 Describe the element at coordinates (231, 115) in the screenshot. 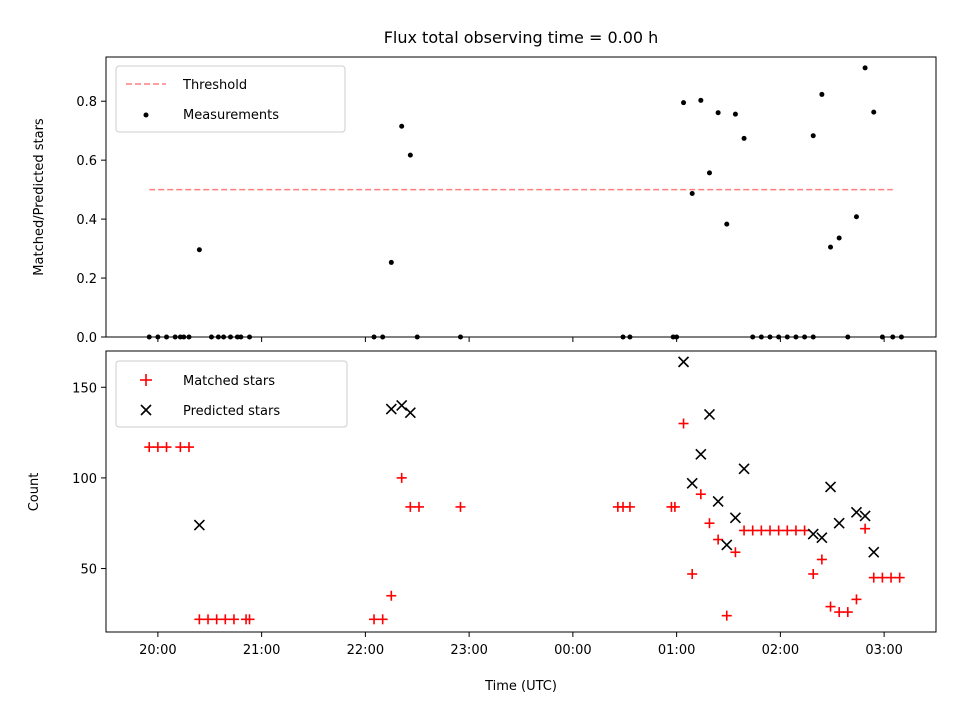

I see `legend-measurements-label: Measurements` at that location.